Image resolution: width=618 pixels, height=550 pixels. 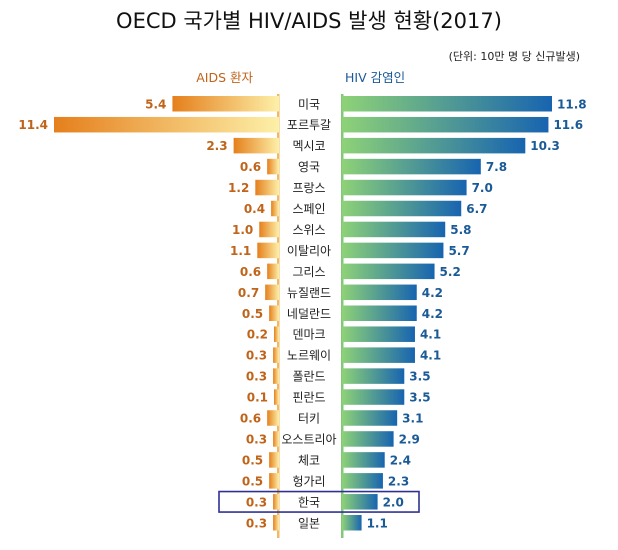 What do you see at coordinates (248, 293) in the screenshot?
I see `left-value-label: 0.7` at bounding box center [248, 293].